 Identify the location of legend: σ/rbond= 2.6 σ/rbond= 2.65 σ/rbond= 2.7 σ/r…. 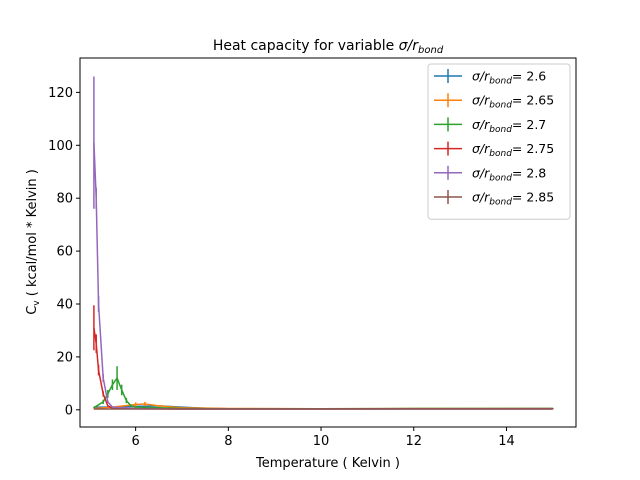
(499, 141).